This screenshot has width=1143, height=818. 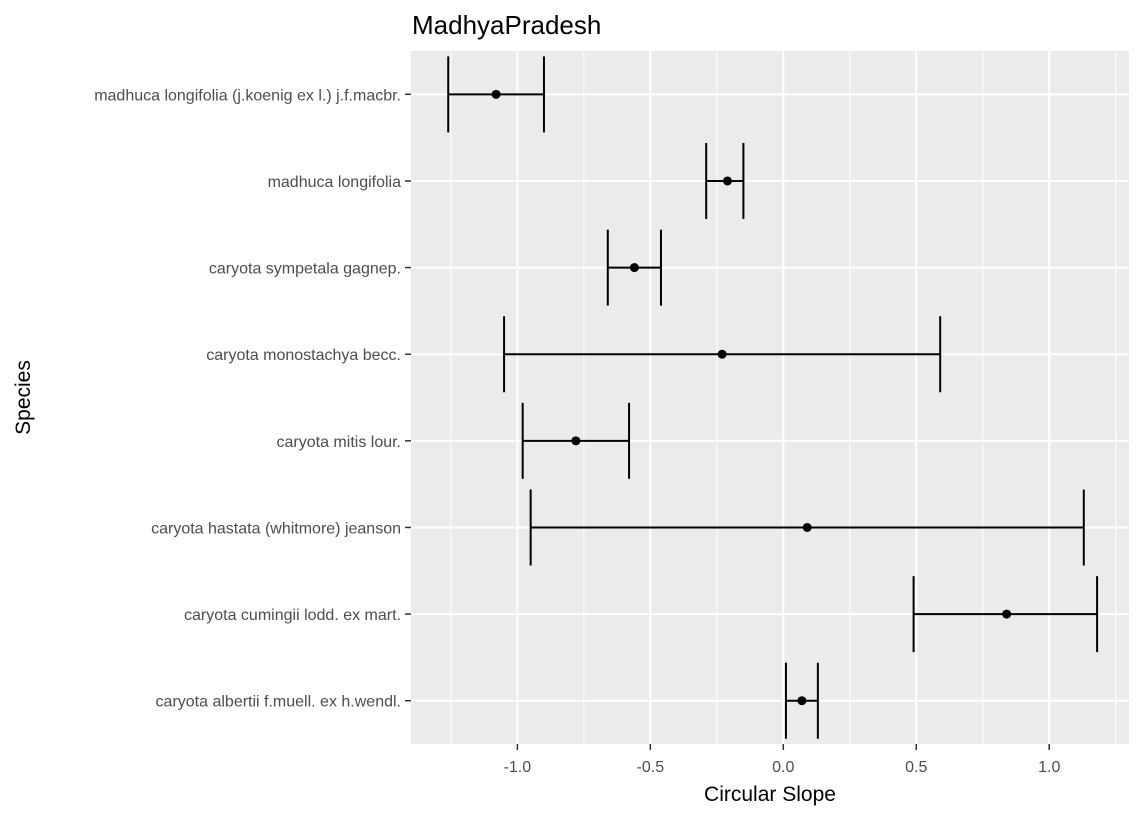 I want to click on x-tick-label: 0.0, so click(x=783, y=767).